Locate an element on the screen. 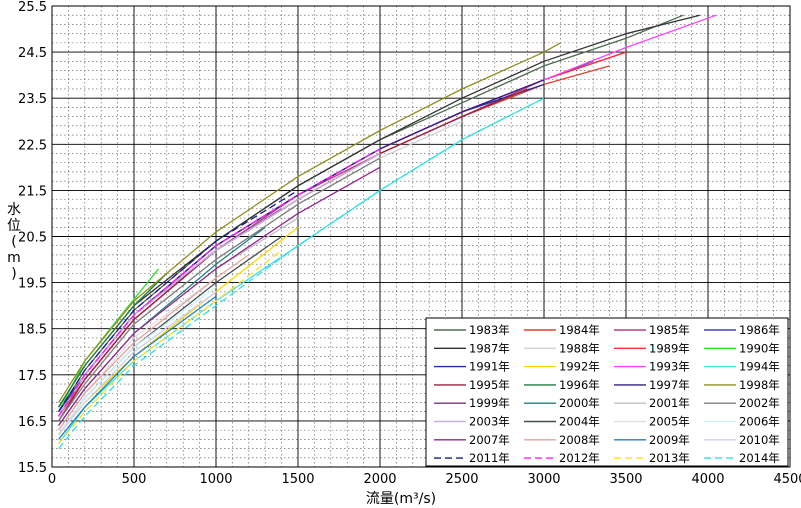 The image size is (801, 508). x-tick-label: 1500 is located at coordinates (297, 479).